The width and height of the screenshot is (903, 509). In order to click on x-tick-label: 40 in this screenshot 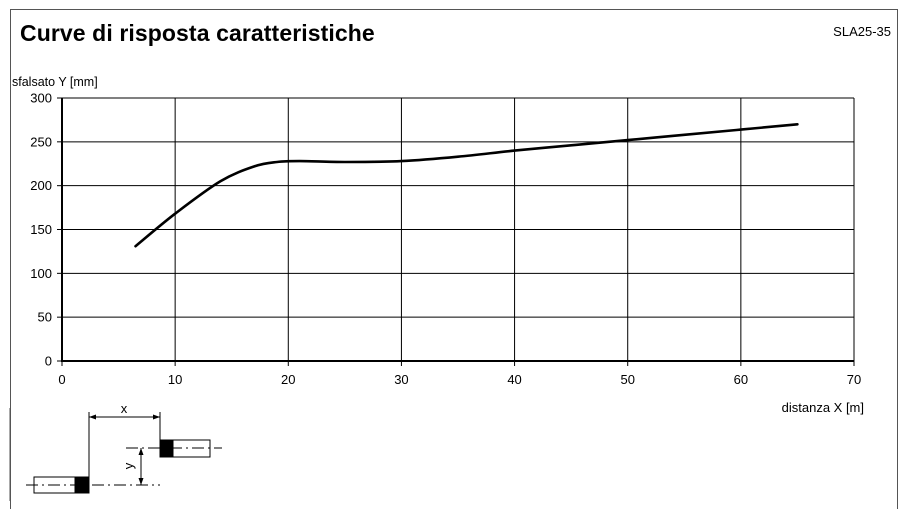, I will do `click(514, 379)`.